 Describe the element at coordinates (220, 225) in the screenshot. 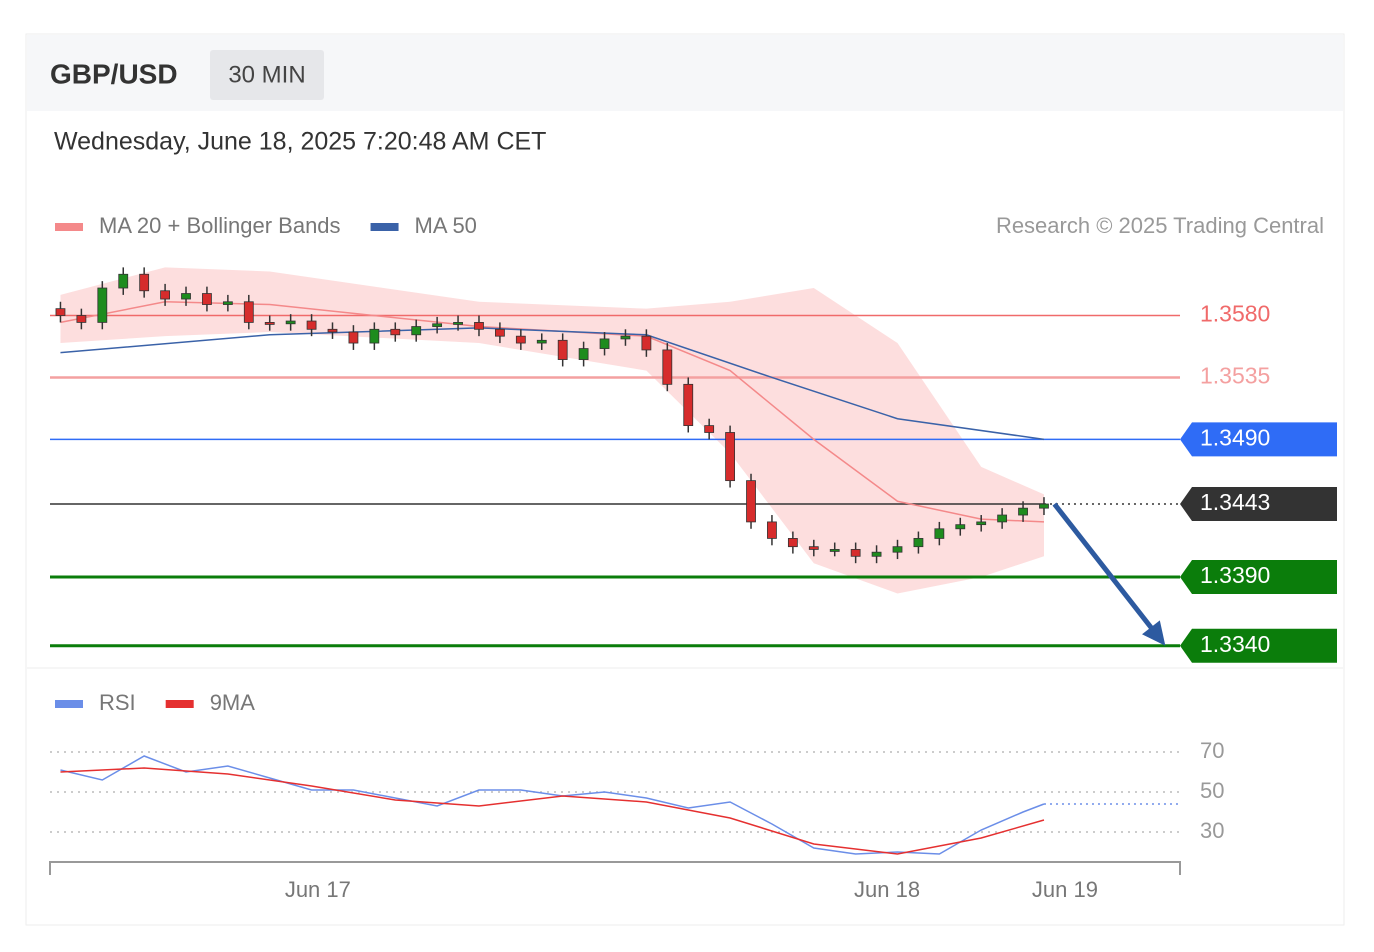

I see `legend-label: MA 20 + Bollinger Bands` at that location.